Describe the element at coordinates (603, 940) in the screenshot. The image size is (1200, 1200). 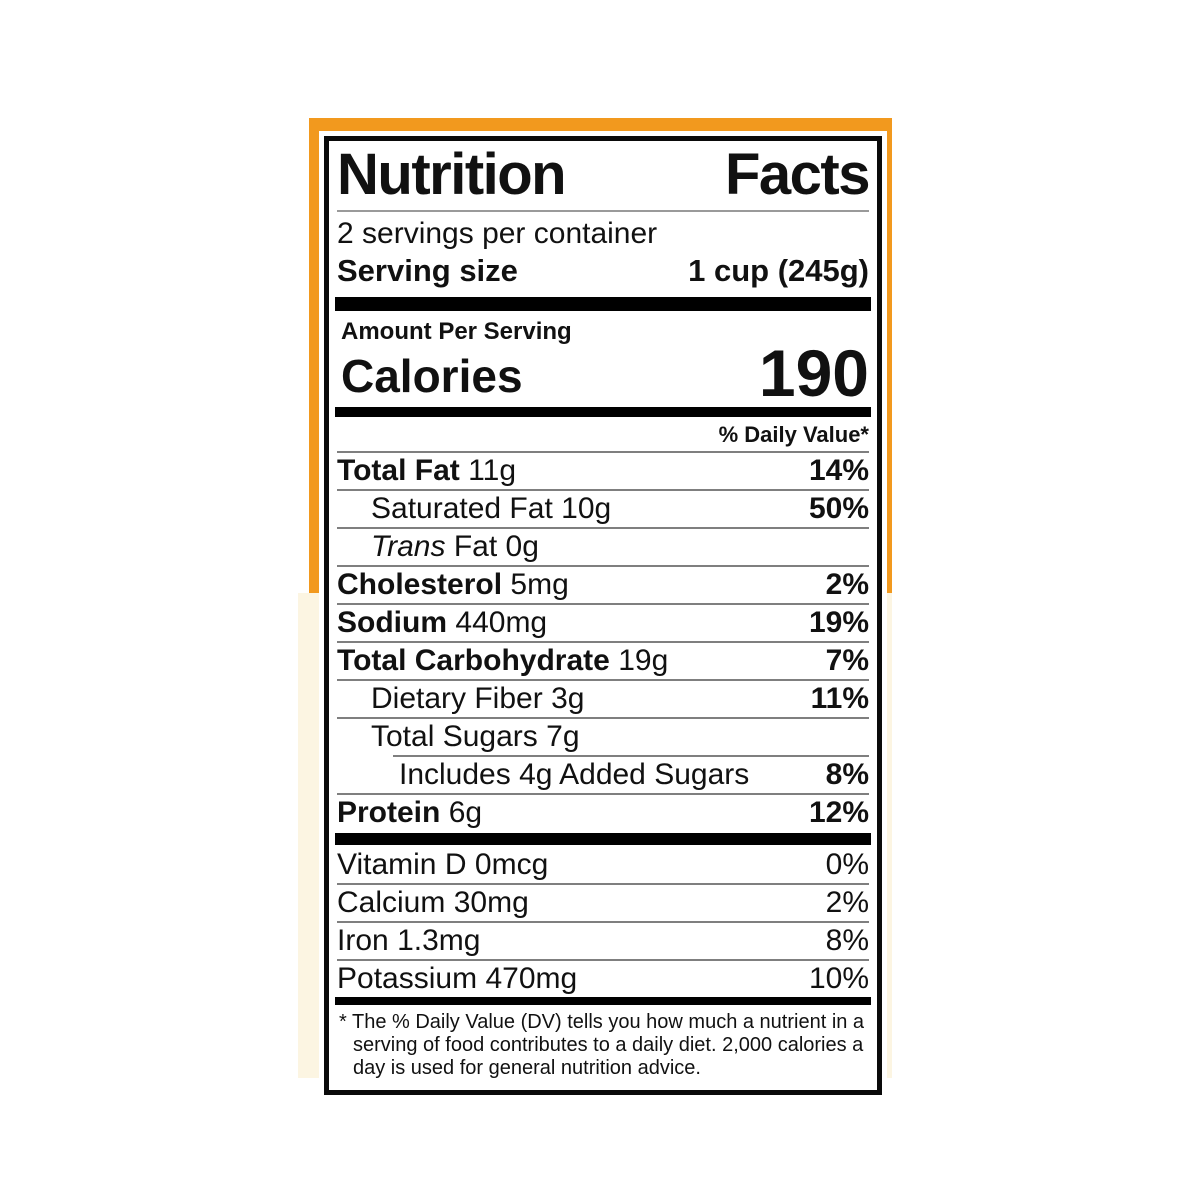
I see `vitamin-row-iron: Iron 1.3mg 8%` at that location.